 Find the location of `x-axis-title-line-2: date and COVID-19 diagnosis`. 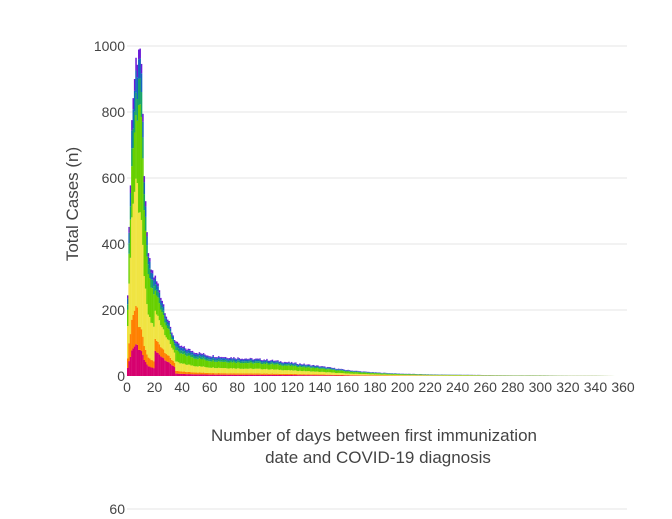

x-axis-title-line-2: date and COVID-19 diagnosis is located at coordinates (378, 457).